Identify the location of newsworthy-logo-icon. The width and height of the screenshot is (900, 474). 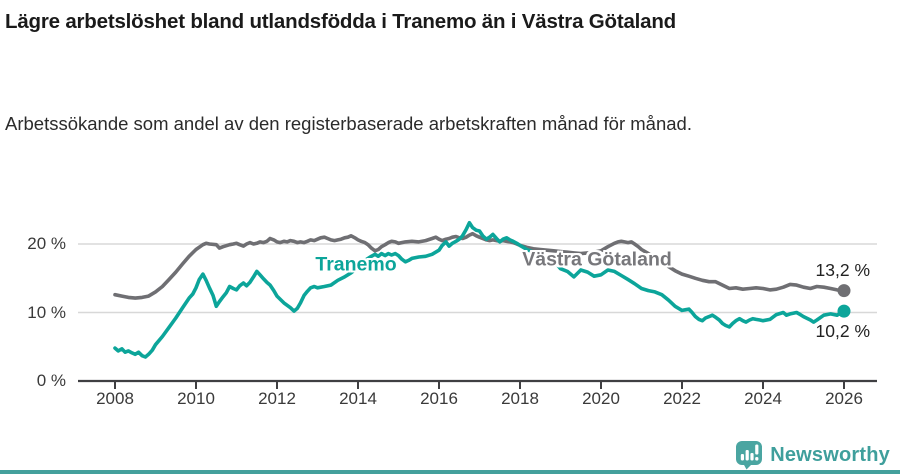
(749, 455).